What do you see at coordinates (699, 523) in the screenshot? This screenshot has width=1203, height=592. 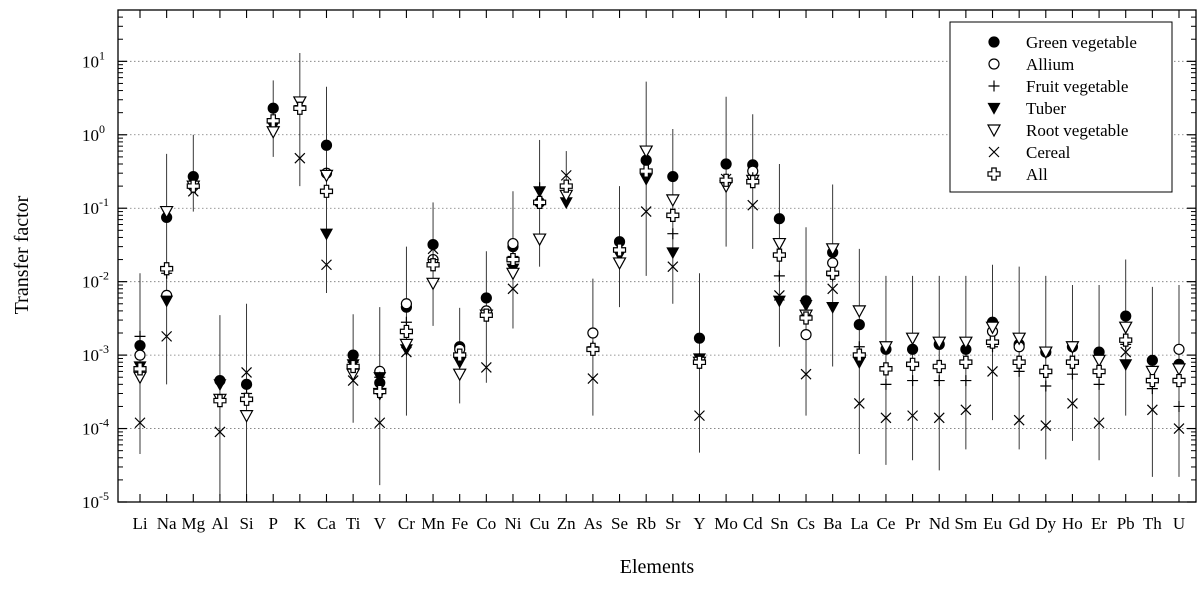 I see `x-tick-label-y: Y` at bounding box center [699, 523].